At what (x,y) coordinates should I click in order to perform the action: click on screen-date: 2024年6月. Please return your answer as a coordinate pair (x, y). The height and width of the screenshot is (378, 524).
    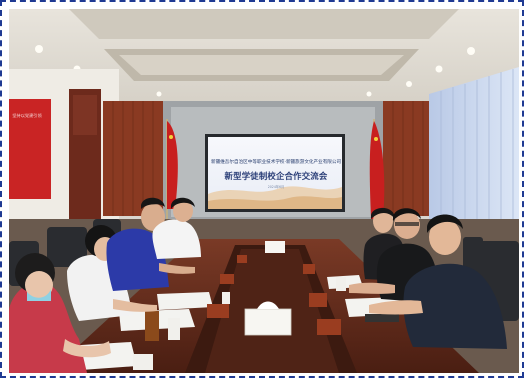
    Looking at the image, I should click on (276, 187).